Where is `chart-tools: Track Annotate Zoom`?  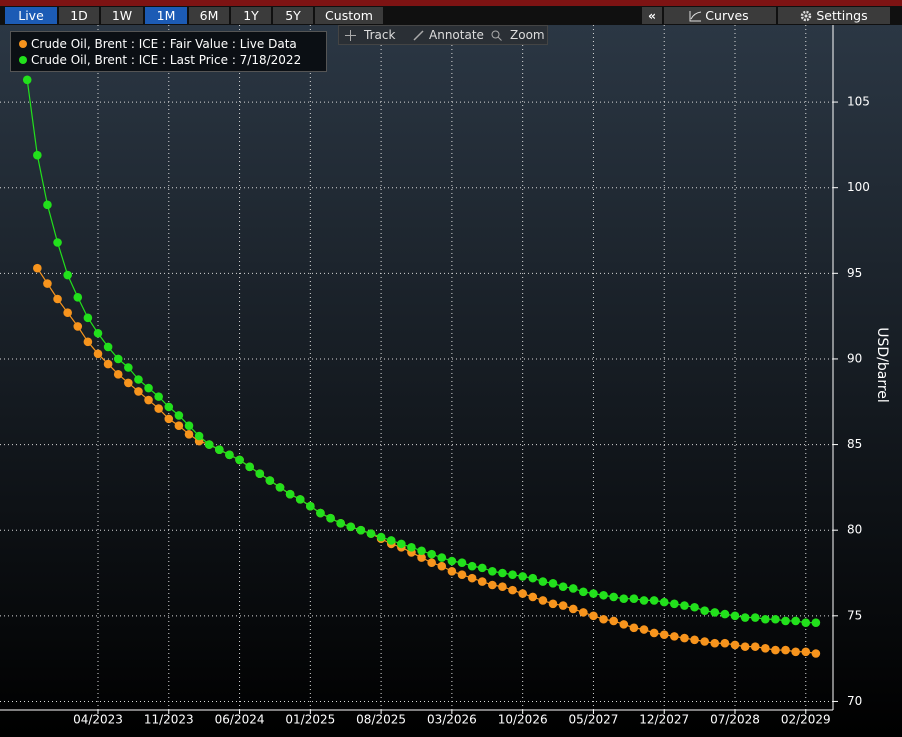
chart-tools: Track Annotate Zoom is located at coordinates (443, 35).